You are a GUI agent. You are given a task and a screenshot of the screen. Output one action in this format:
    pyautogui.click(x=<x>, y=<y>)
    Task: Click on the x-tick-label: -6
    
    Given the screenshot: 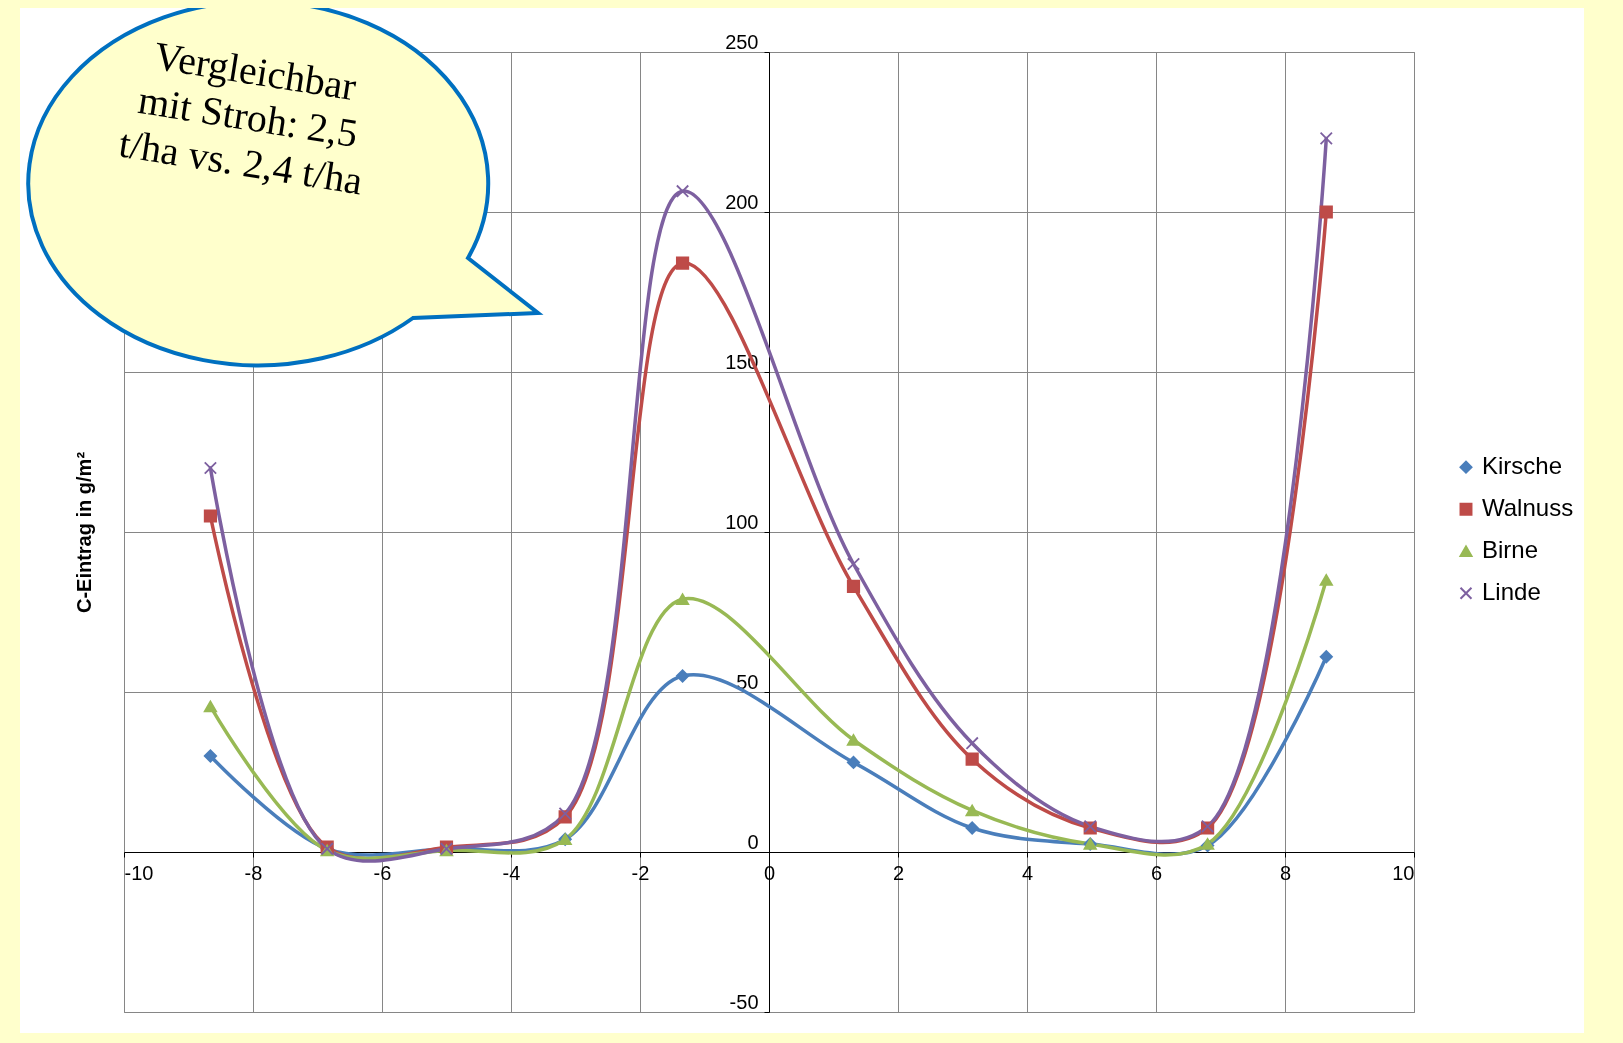 What is the action you would take?
    pyautogui.click(x=382, y=872)
    